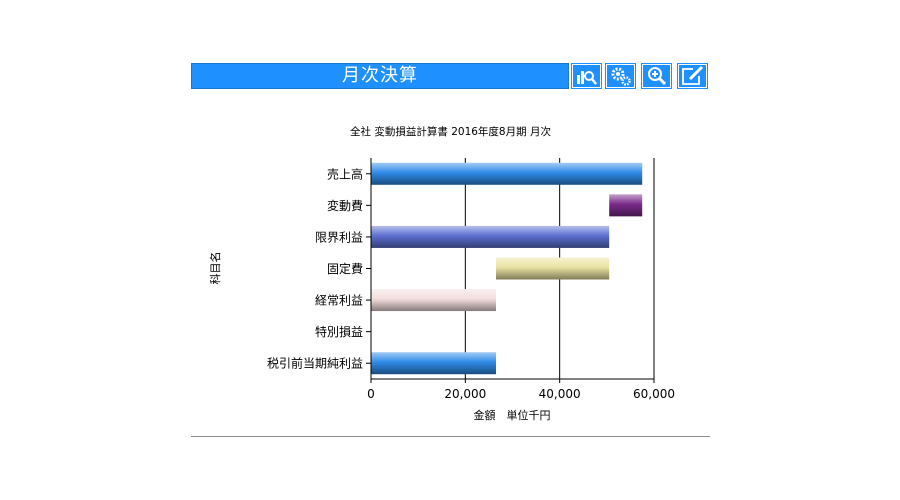  What do you see at coordinates (345, 173) in the screenshot?
I see `y-tick-label: 売上高` at bounding box center [345, 173].